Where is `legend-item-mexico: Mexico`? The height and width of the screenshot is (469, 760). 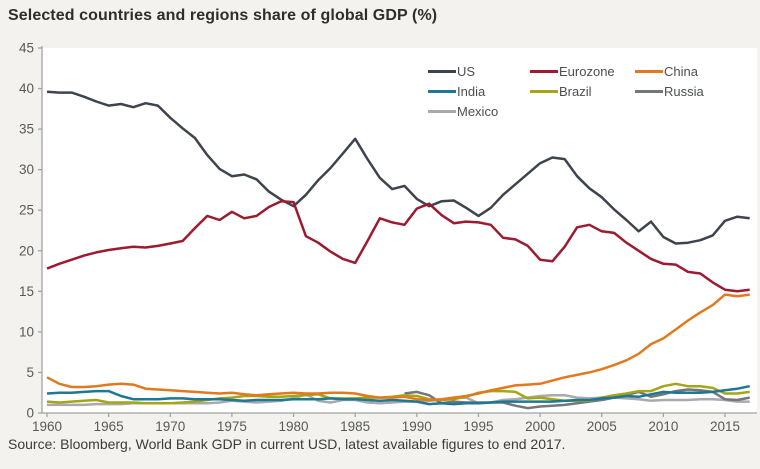
legend-item-mexico: Mexico is located at coordinates (479, 111).